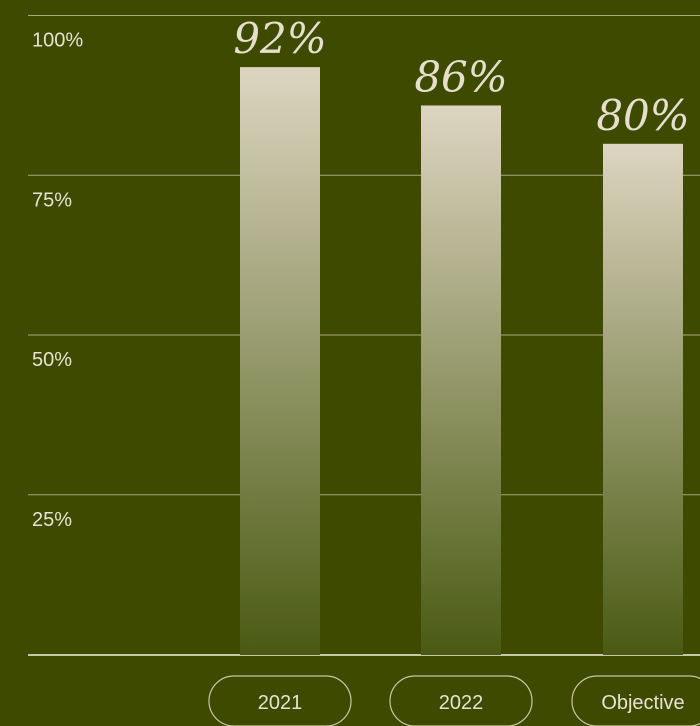 Image resolution: width=700 pixels, height=726 pixels. I want to click on y-axis-ticks: 25% 50% 75% 100%, so click(57, 280).